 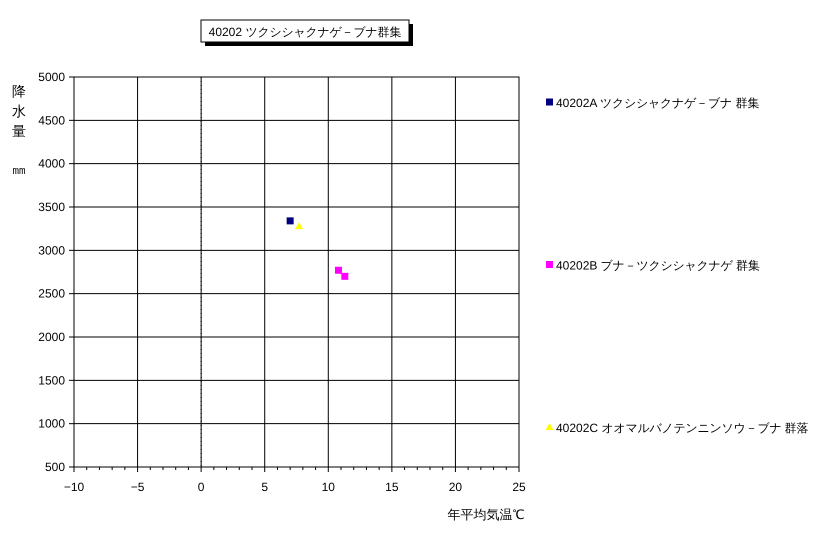 I want to click on x-tick-label: 5, so click(x=264, y=487).